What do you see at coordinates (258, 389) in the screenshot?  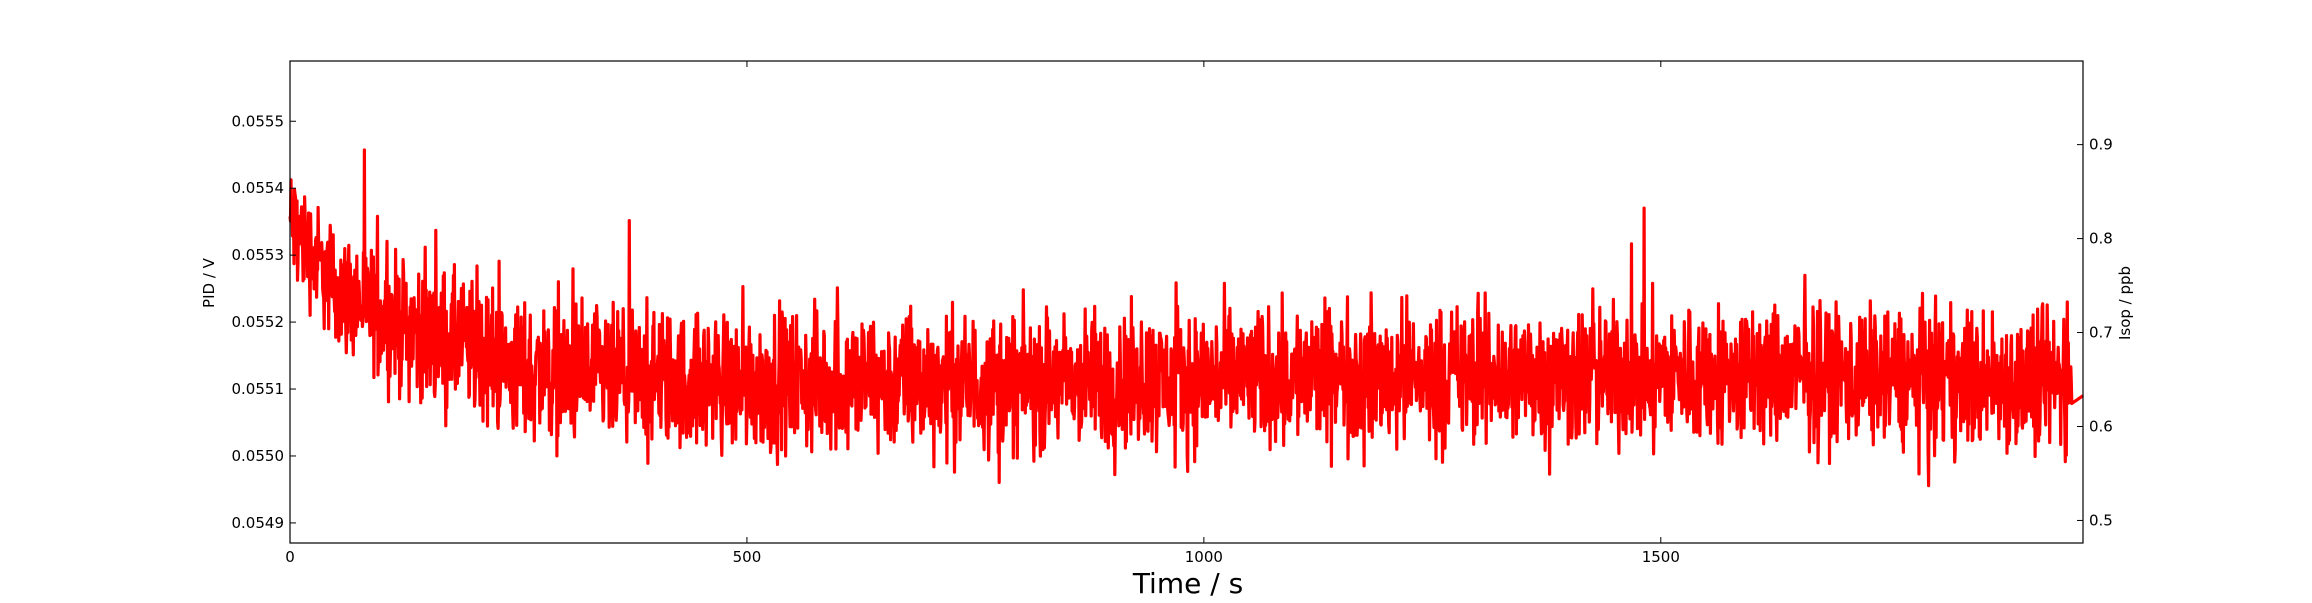 I see `y-tick-label: 0.0551` at bounding box center [258, 389].